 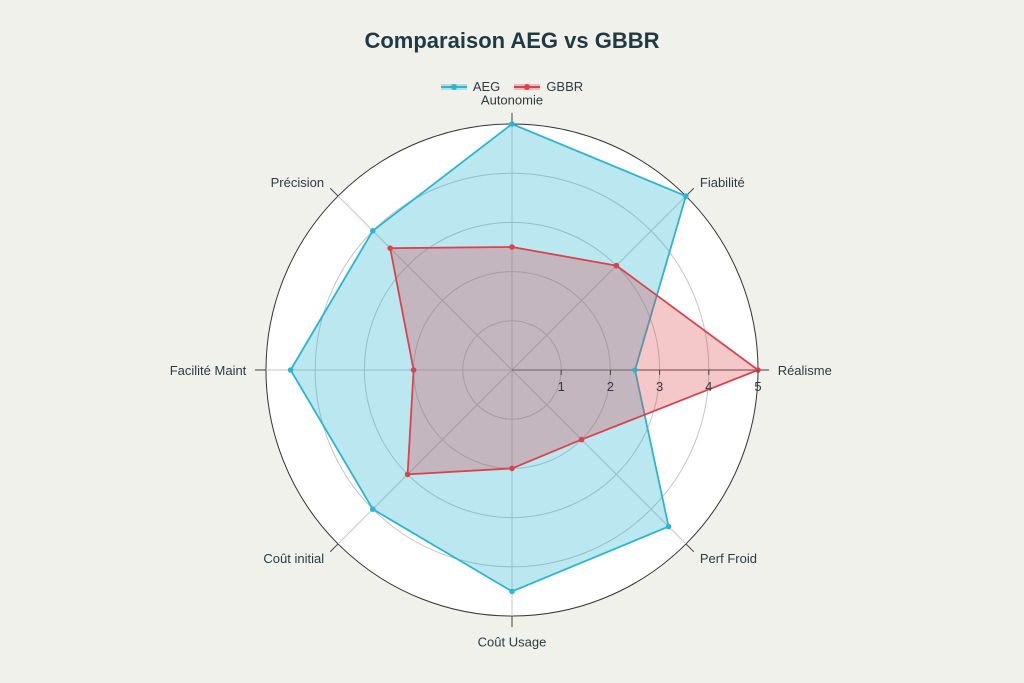 I want to click on radial-tick-label: 4, so click(x=708, y=386).